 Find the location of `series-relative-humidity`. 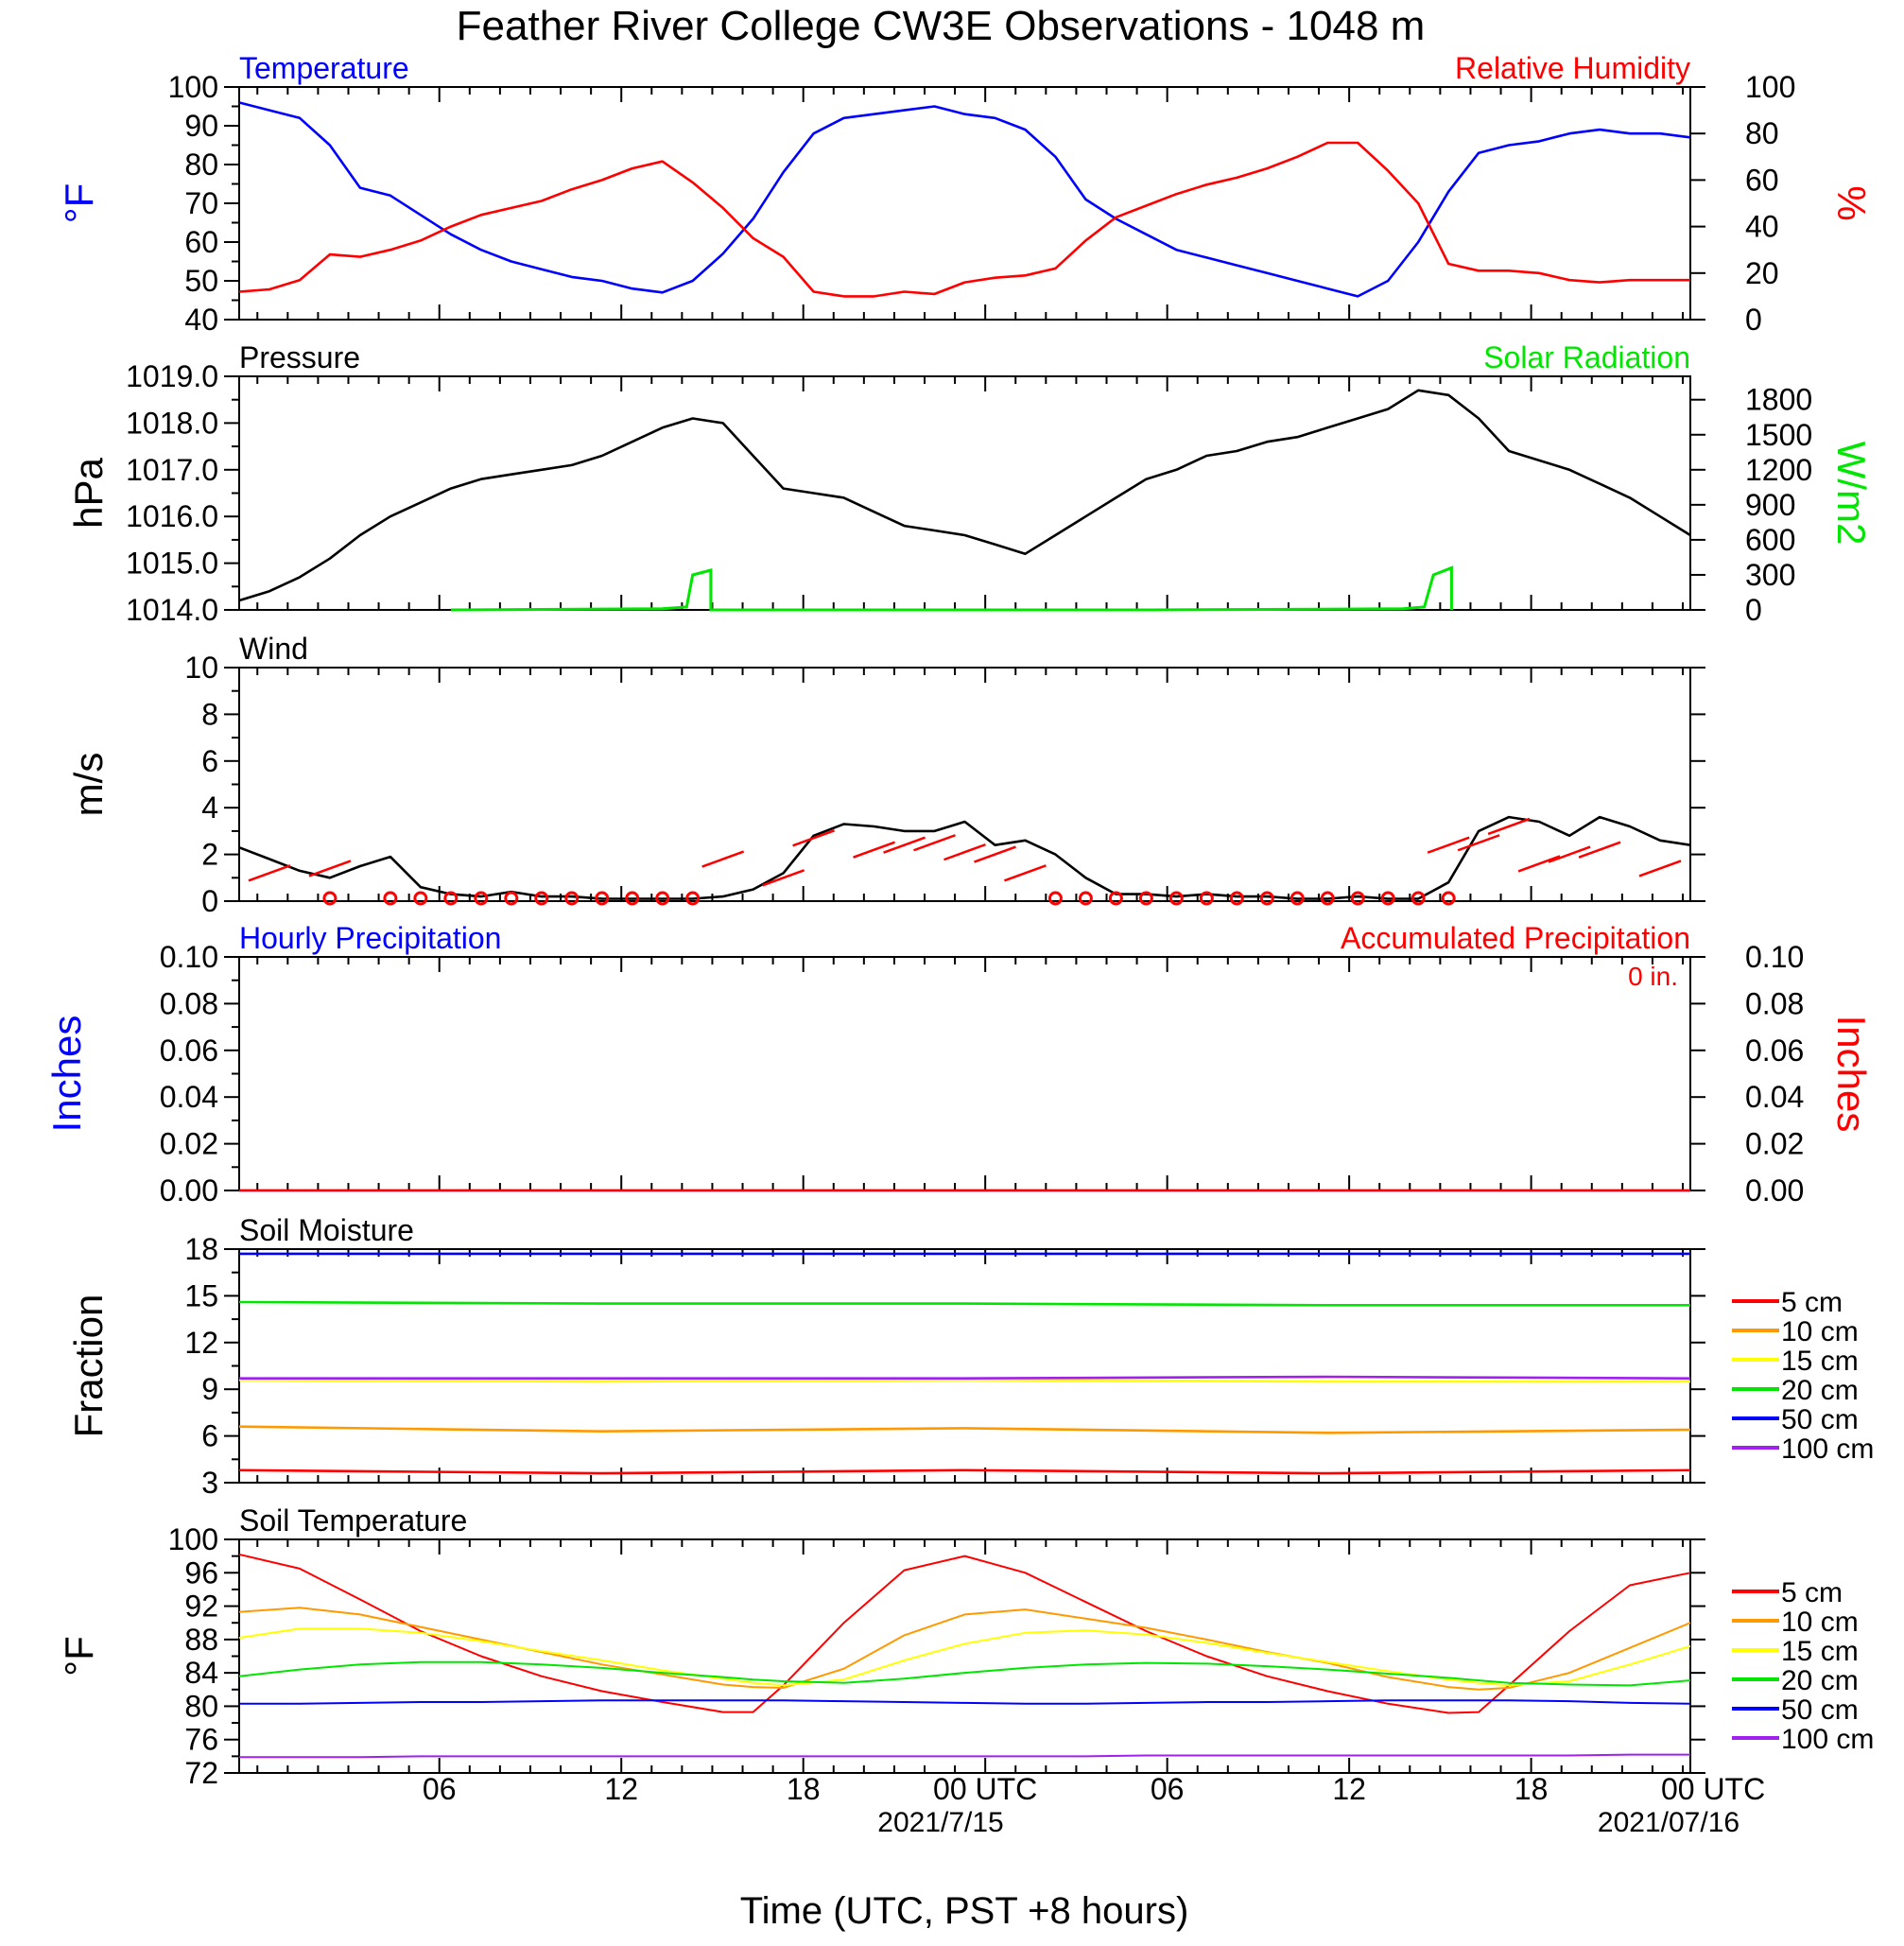

series-relative-humidity is located at coordinates (964, 220).